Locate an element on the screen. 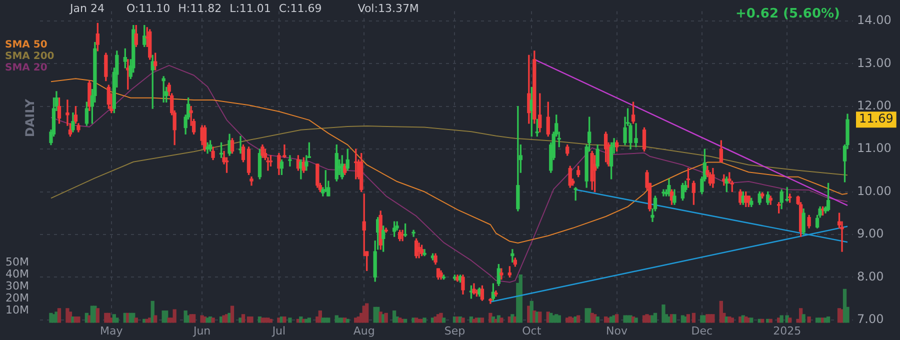  x-tick-label: Oct is located at coordinates (532, 331).